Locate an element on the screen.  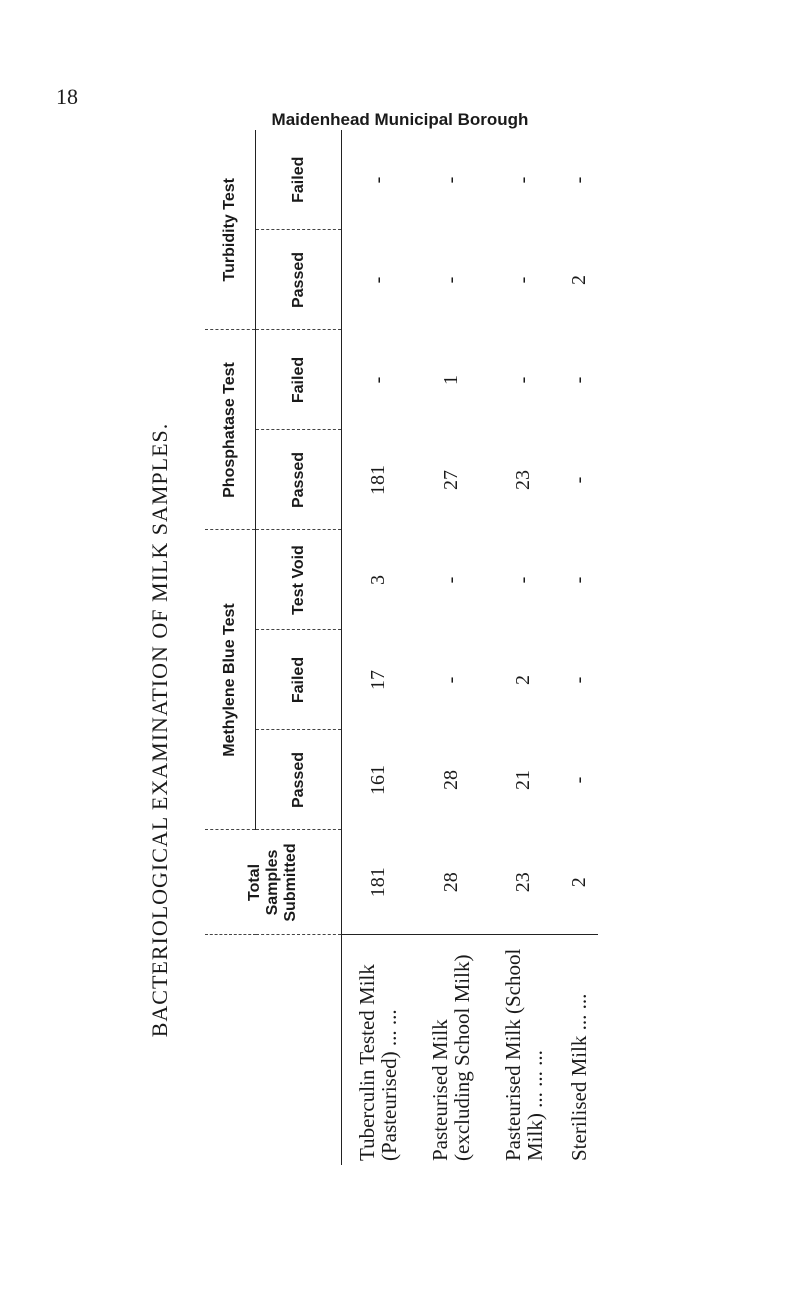
cell-mb-failed: 2 is located at coordinates (523, 680).